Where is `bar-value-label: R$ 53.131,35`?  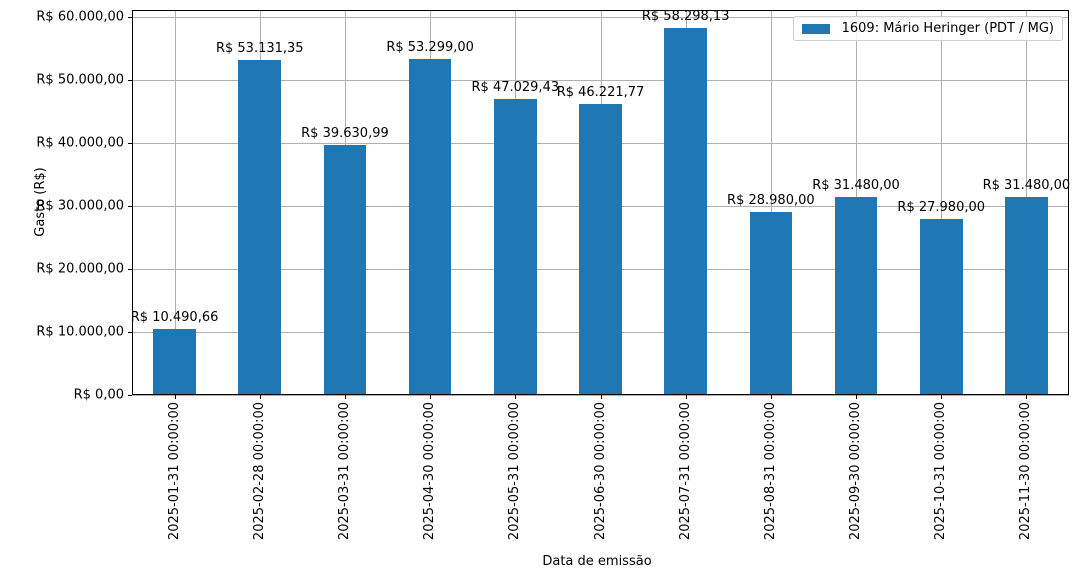
bar-value-label: R$ 53.131,35 is located at coordinates (259, 49).